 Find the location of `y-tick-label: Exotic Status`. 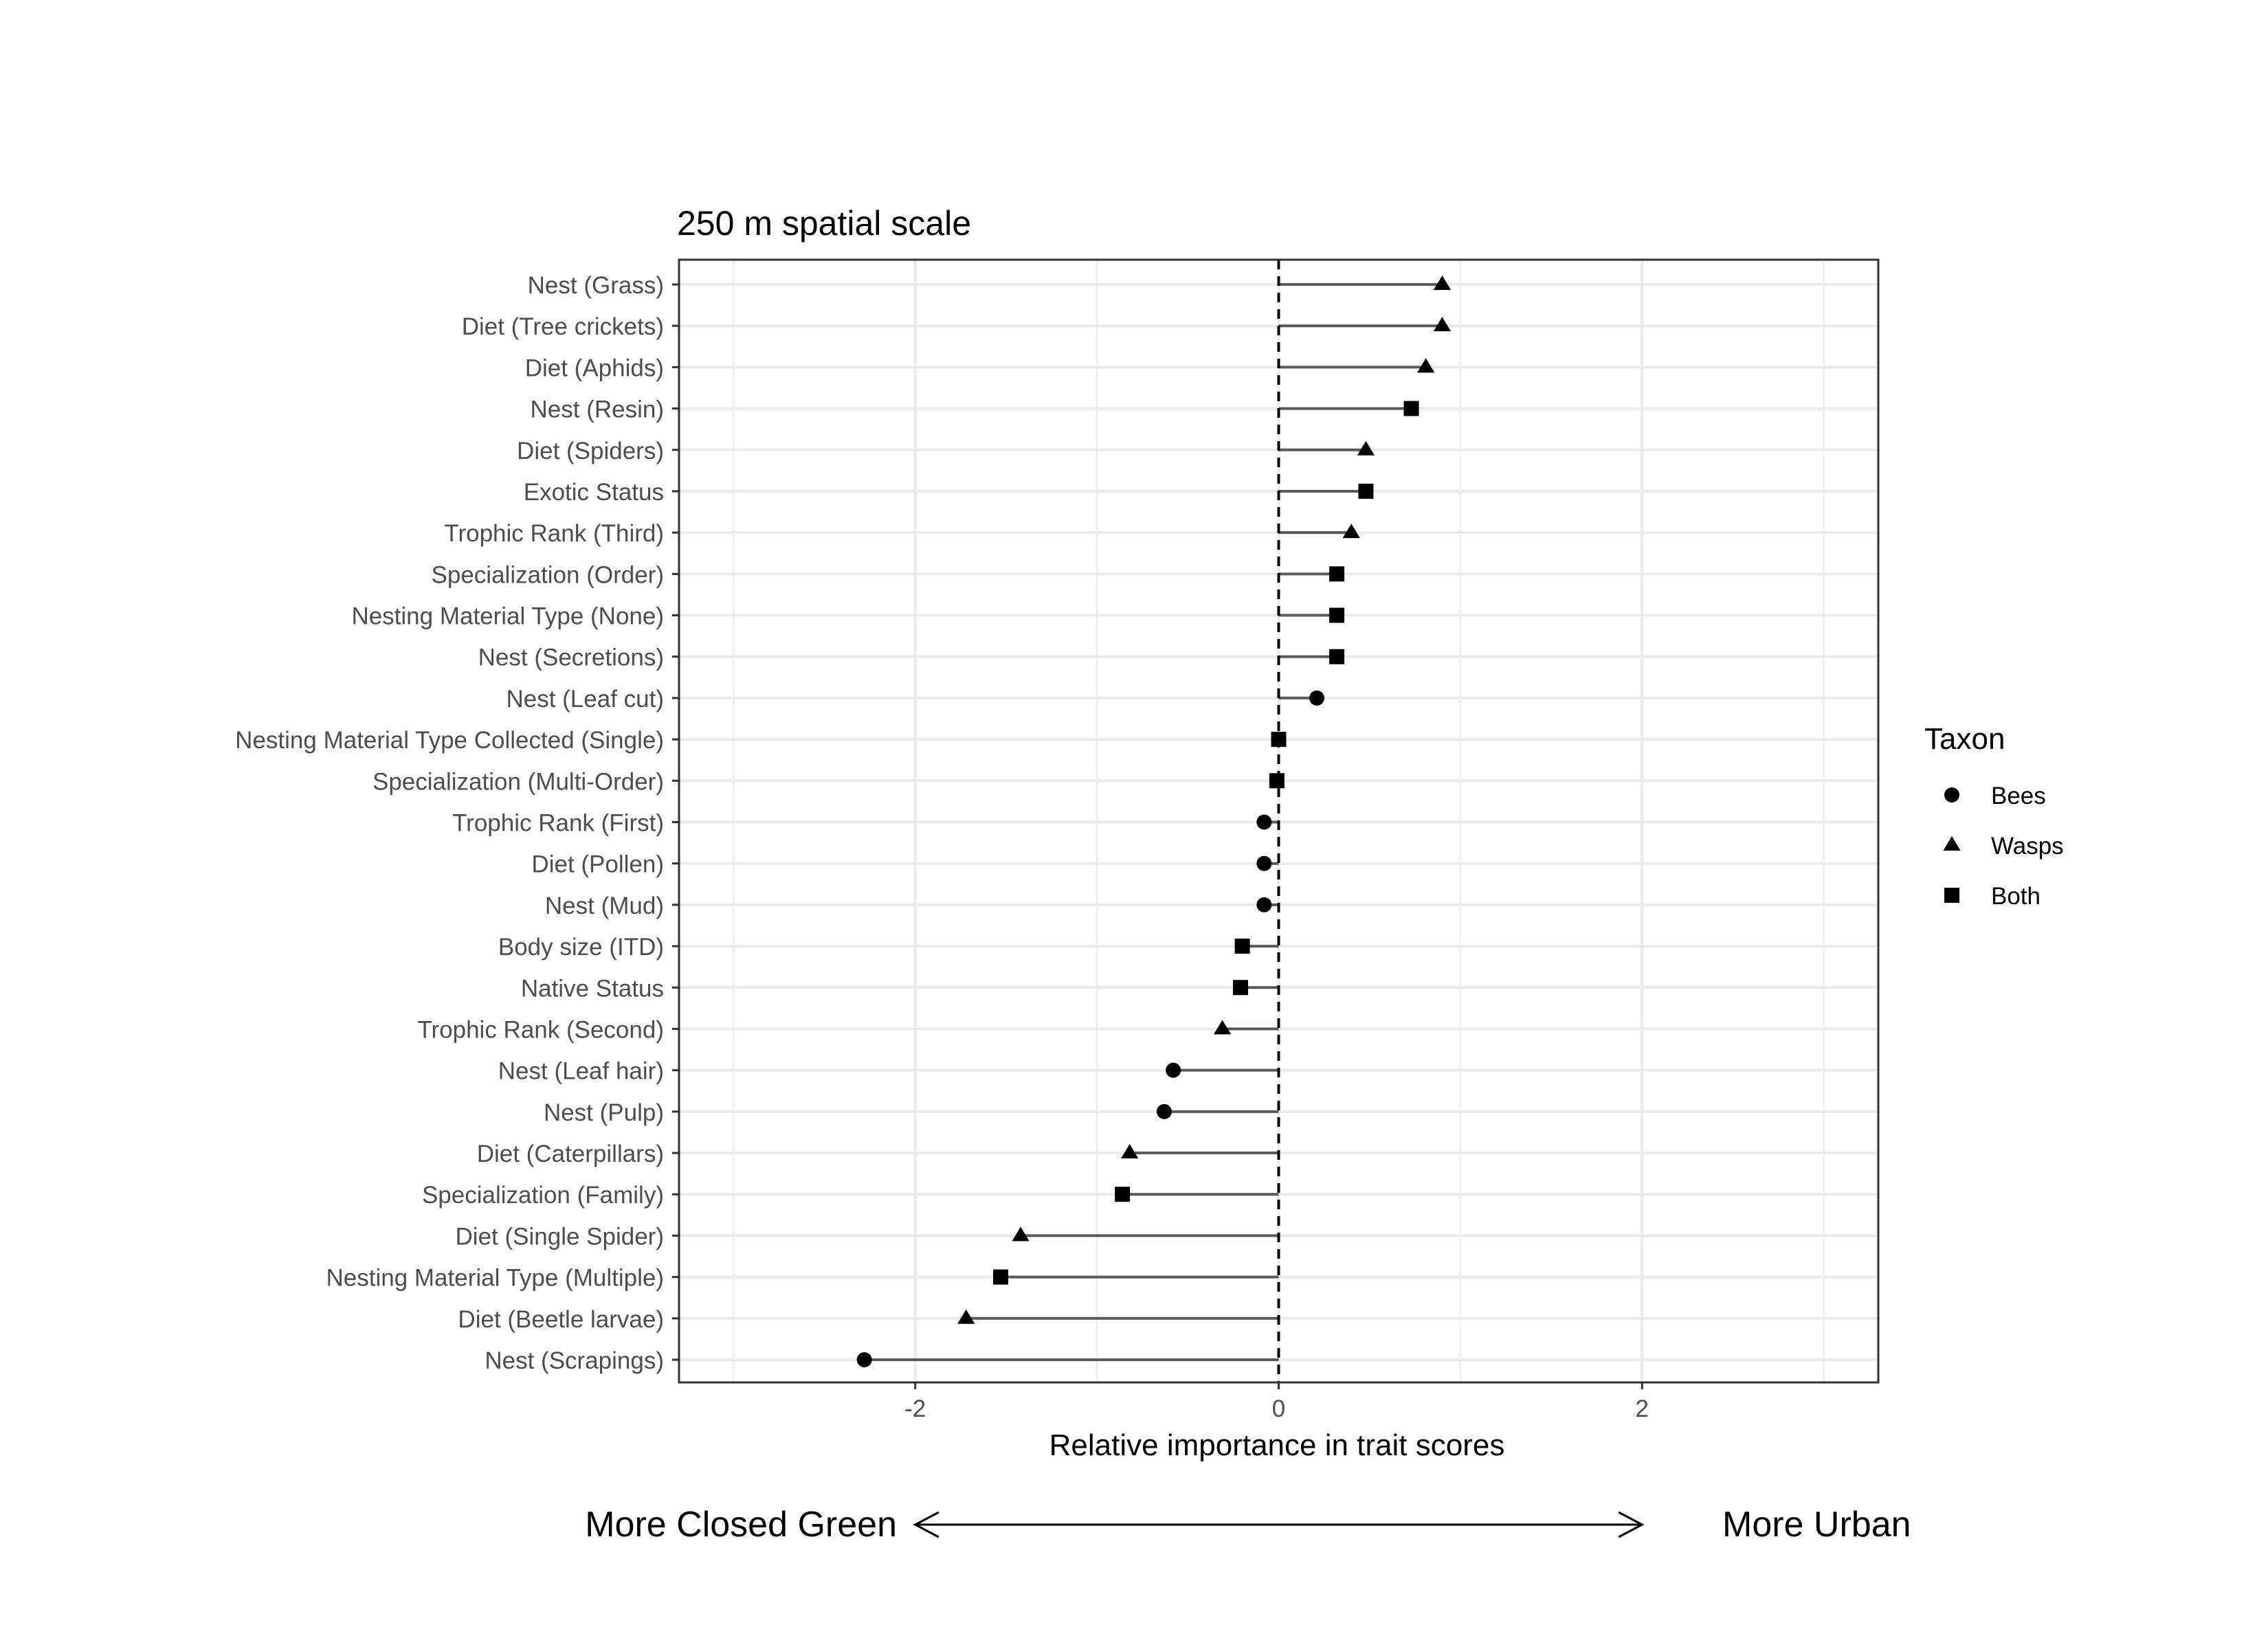

y-tick-label: Exotic Status is located at coordinates (594, 493).